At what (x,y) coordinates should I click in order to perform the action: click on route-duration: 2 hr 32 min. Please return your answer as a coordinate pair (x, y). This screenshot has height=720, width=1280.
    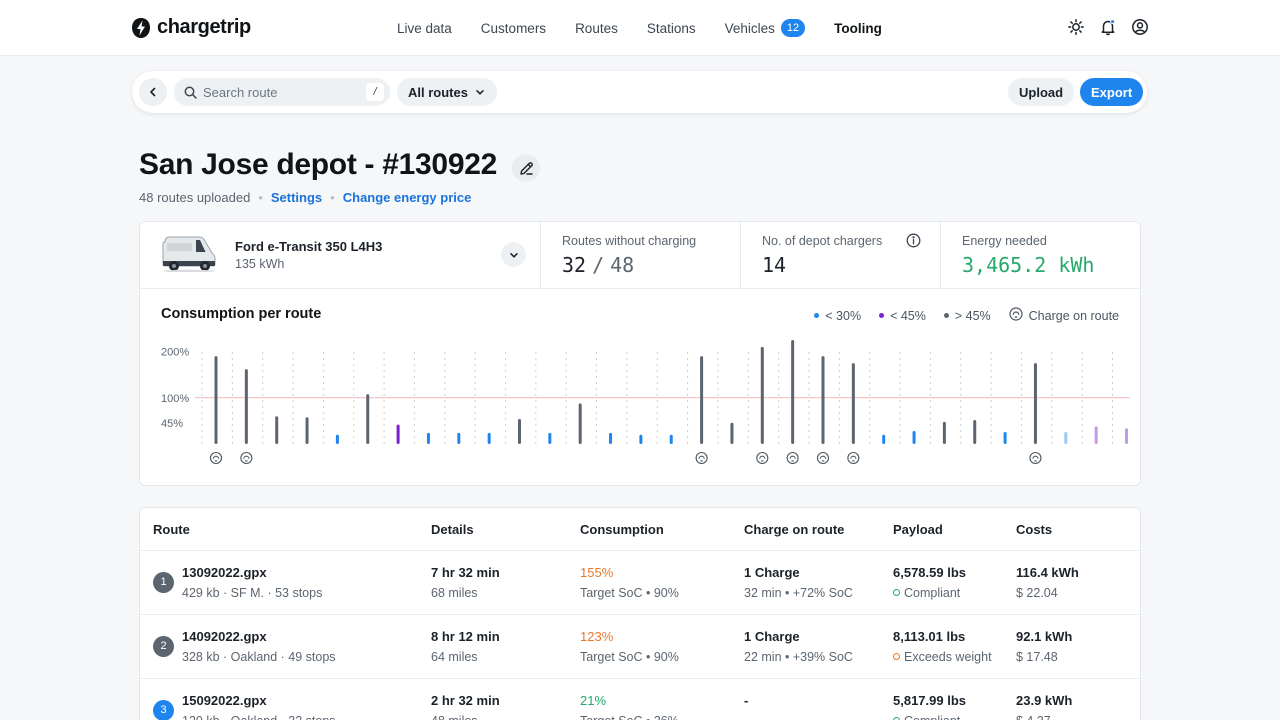
    Looking at the image, I should click on (465, 700).